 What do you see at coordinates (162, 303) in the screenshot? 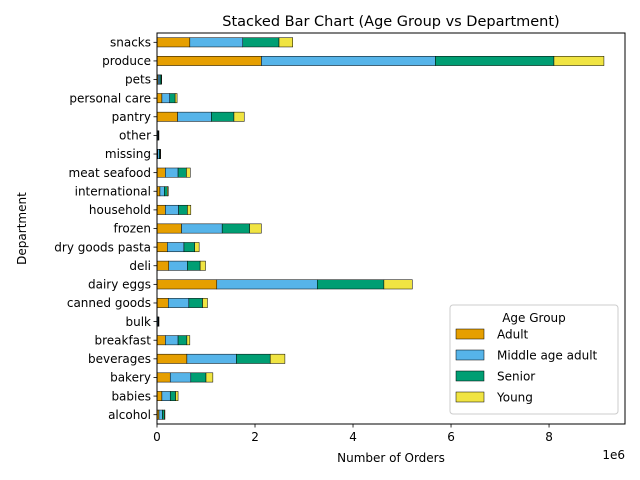
I see `bar-canned-goods-adult` at bounding box center [162, 303].